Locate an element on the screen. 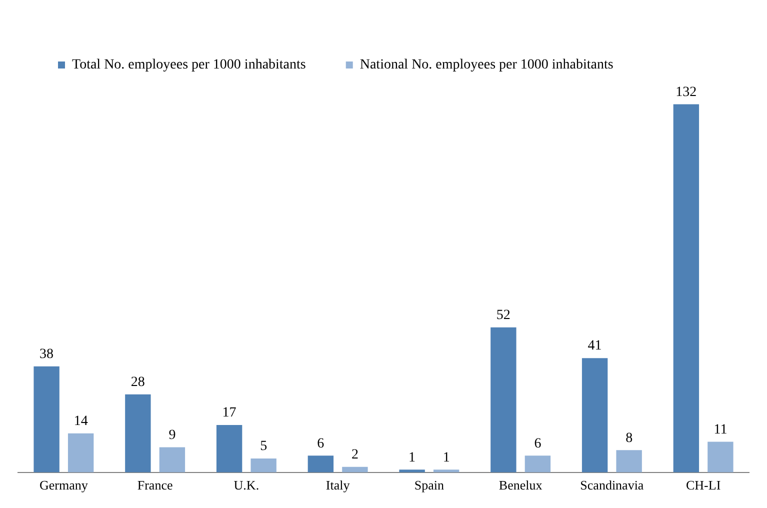  x-tick-label: Scandinavia is located at coordinates (612, 485).